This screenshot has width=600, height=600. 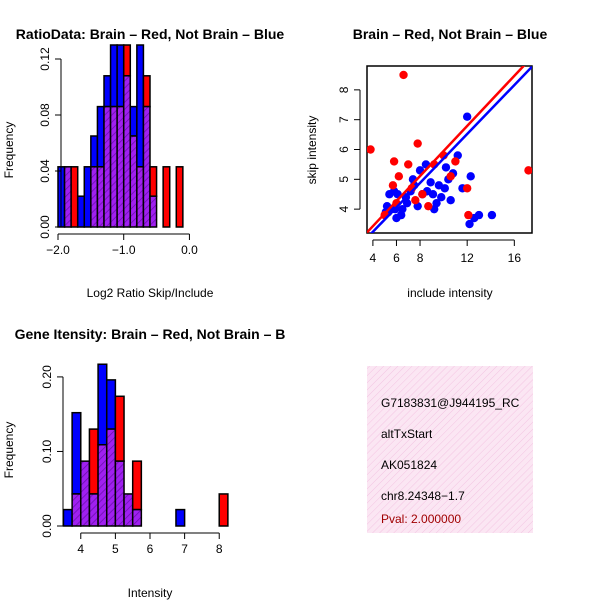 I want to click on ratio-histogram-x-tick-label: −1.0, so click(x=124, y=250).